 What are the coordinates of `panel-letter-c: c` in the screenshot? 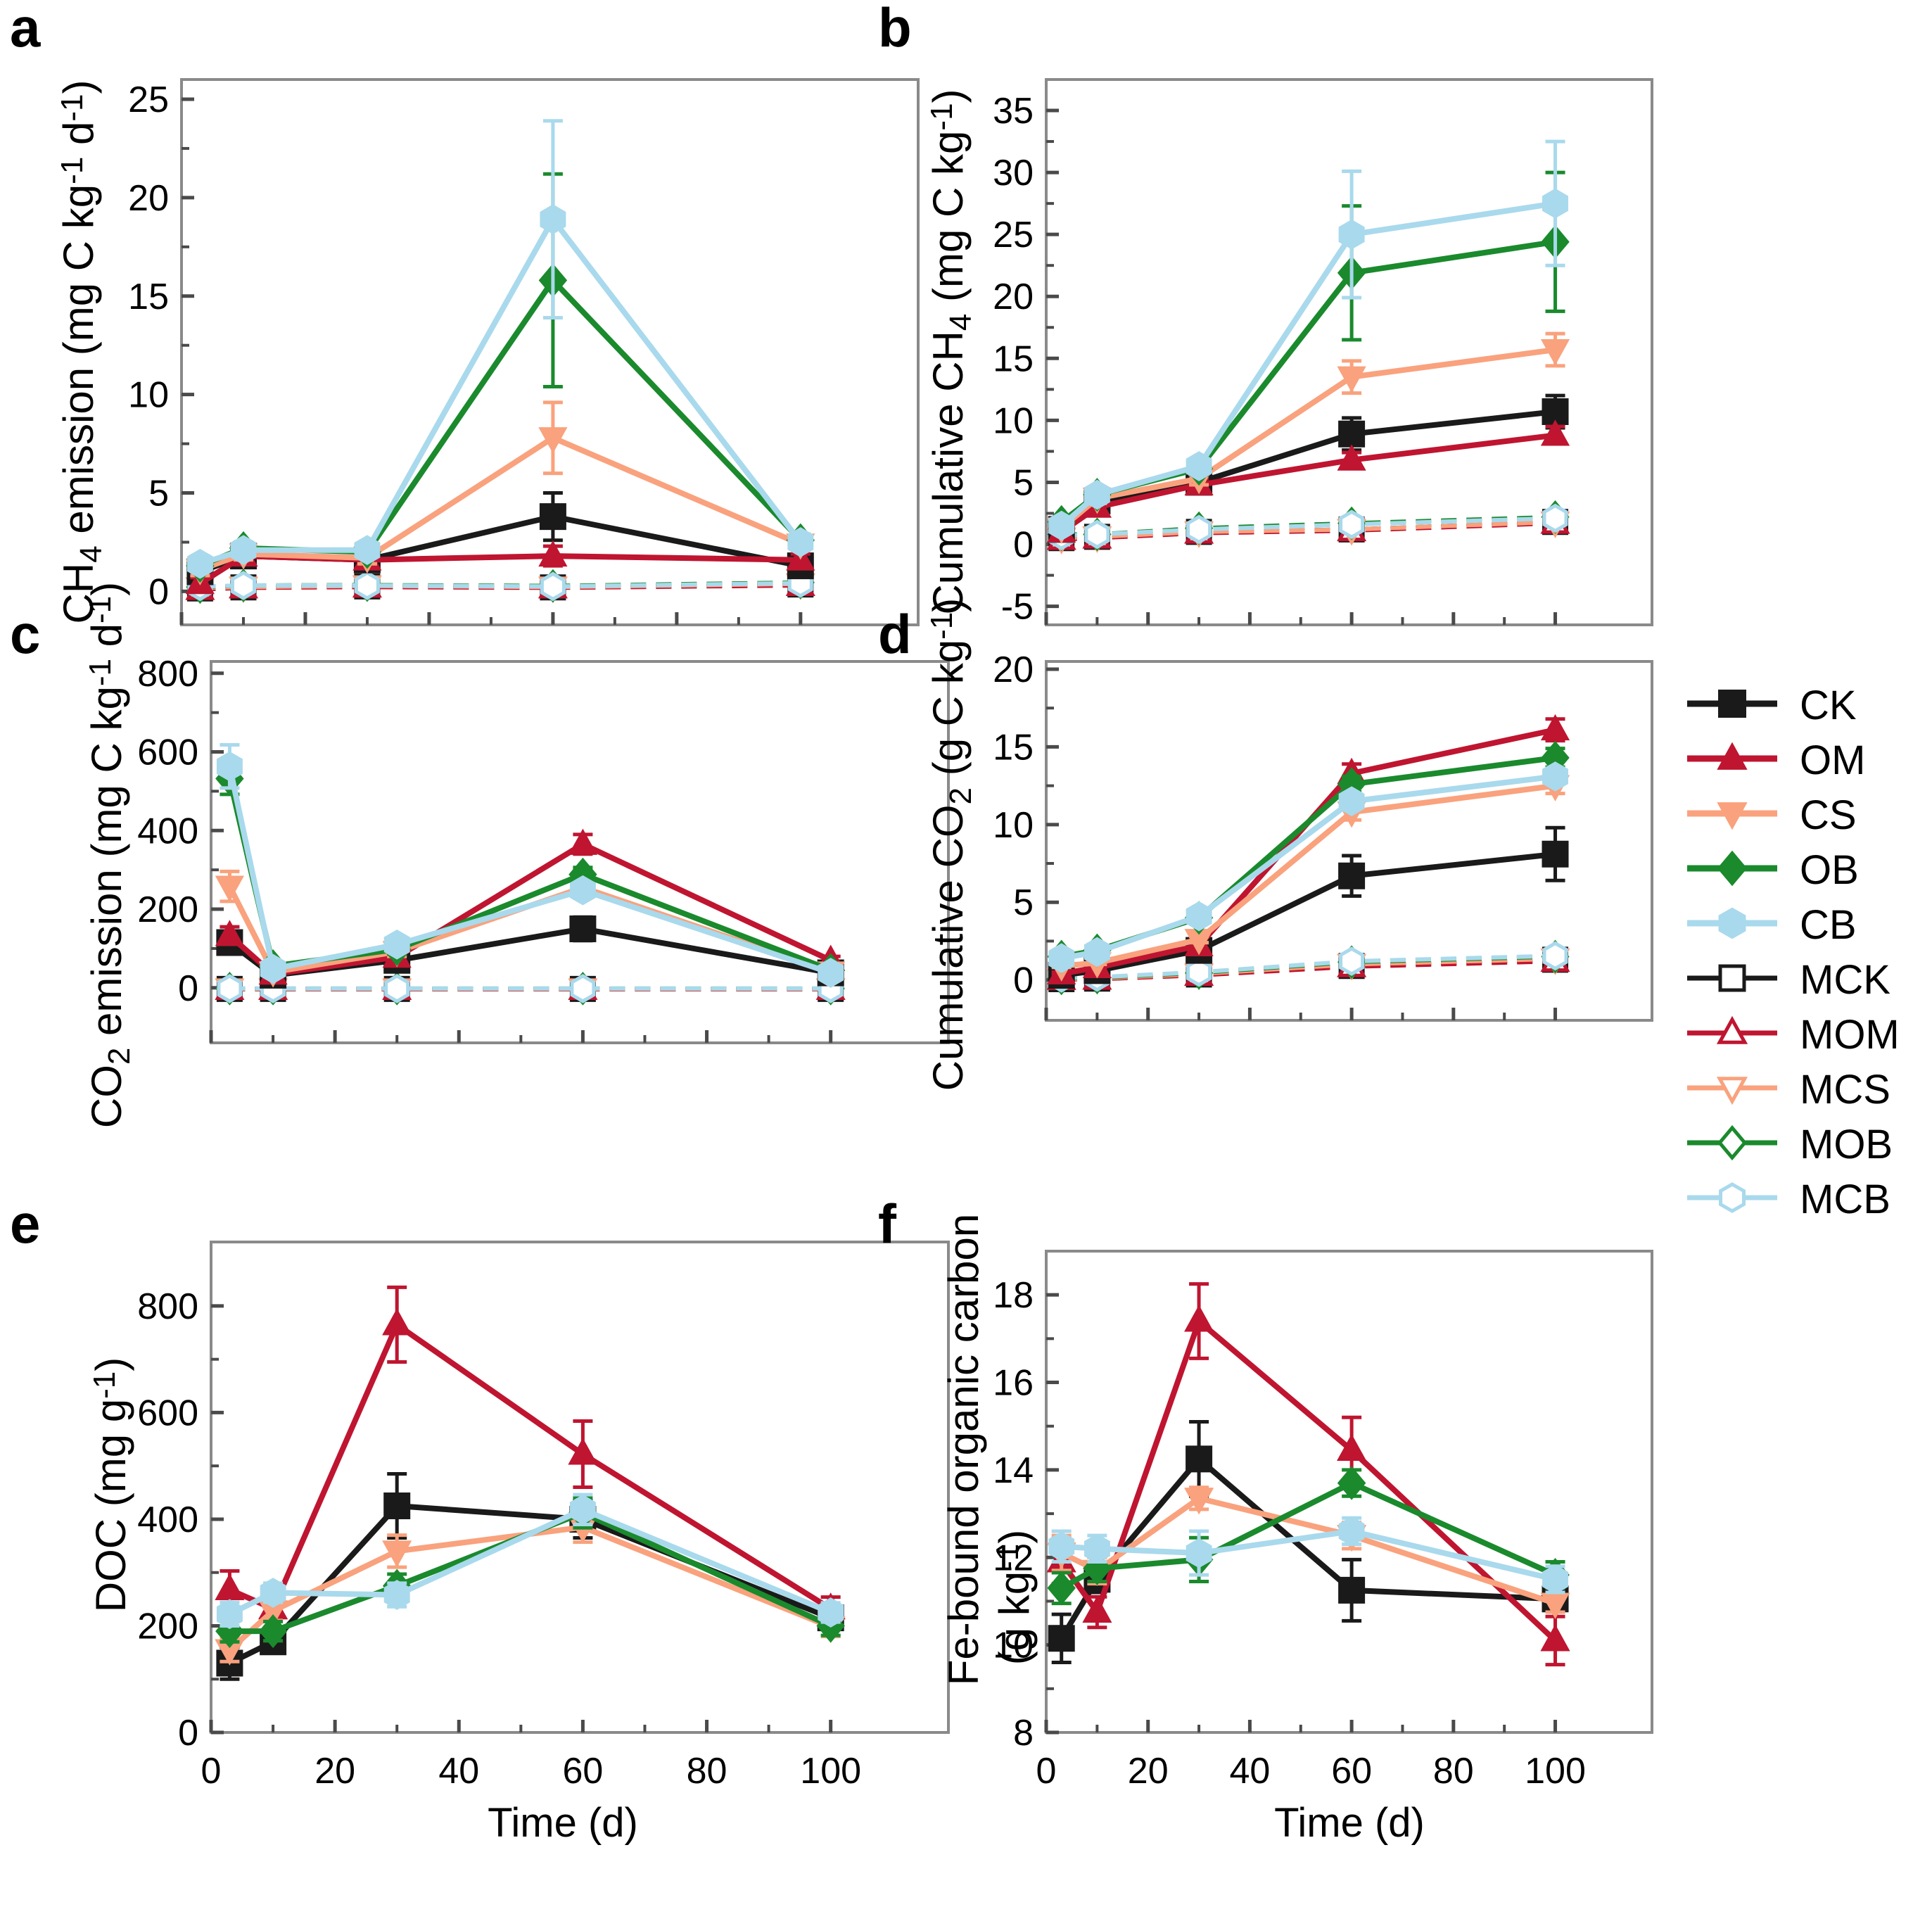 It's located at (25, 634).